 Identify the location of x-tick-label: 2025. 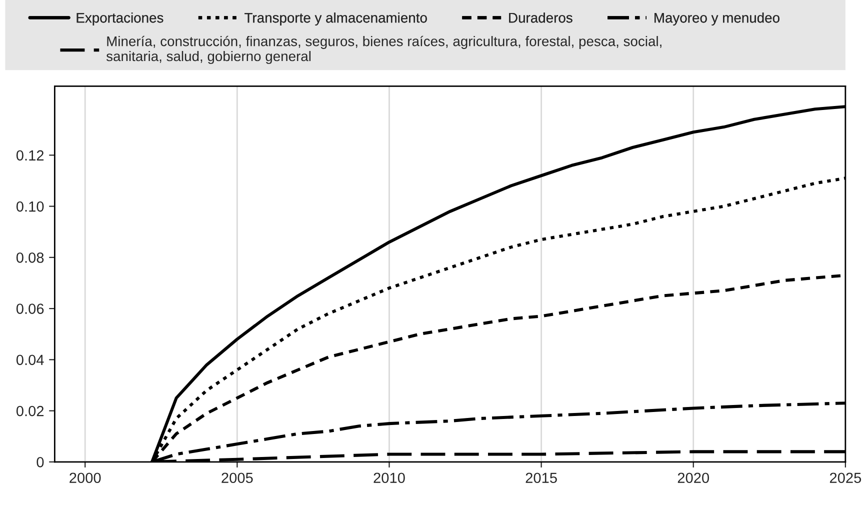
(846, 478).